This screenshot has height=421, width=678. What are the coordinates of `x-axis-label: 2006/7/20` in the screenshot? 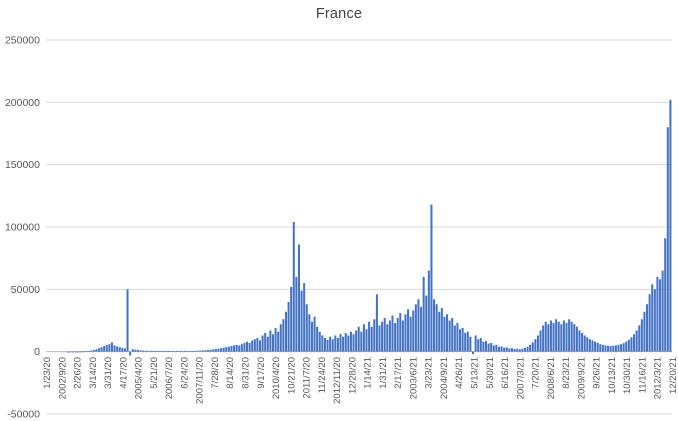 It's located at (169, 378).